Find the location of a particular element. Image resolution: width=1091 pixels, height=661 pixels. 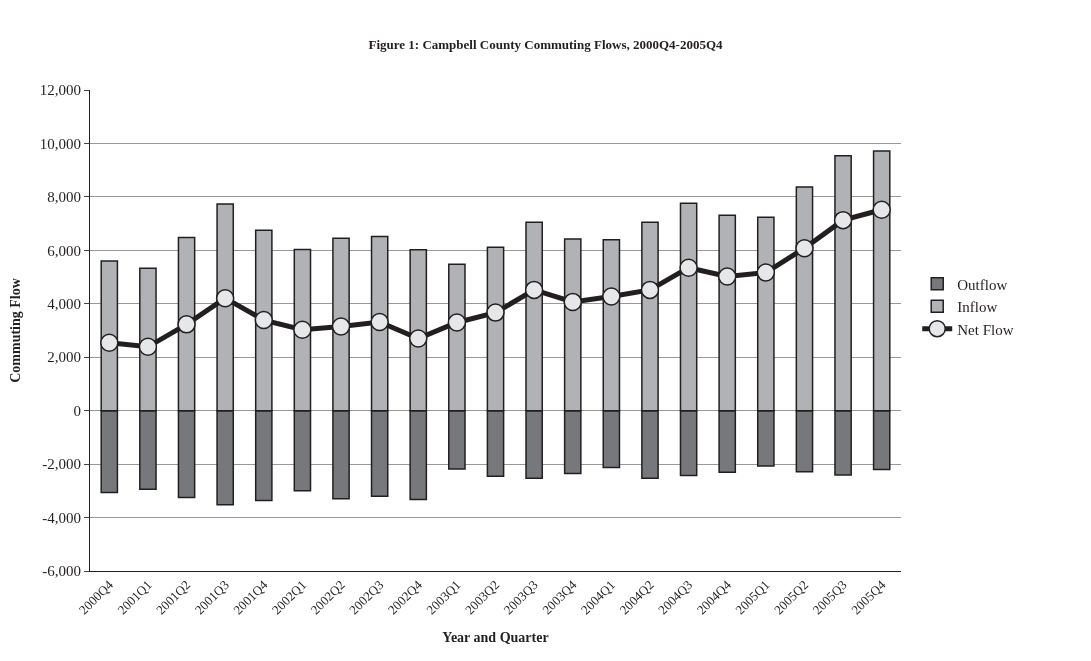

y-tick-label: -6,000 is located at coordinates (61, 571).